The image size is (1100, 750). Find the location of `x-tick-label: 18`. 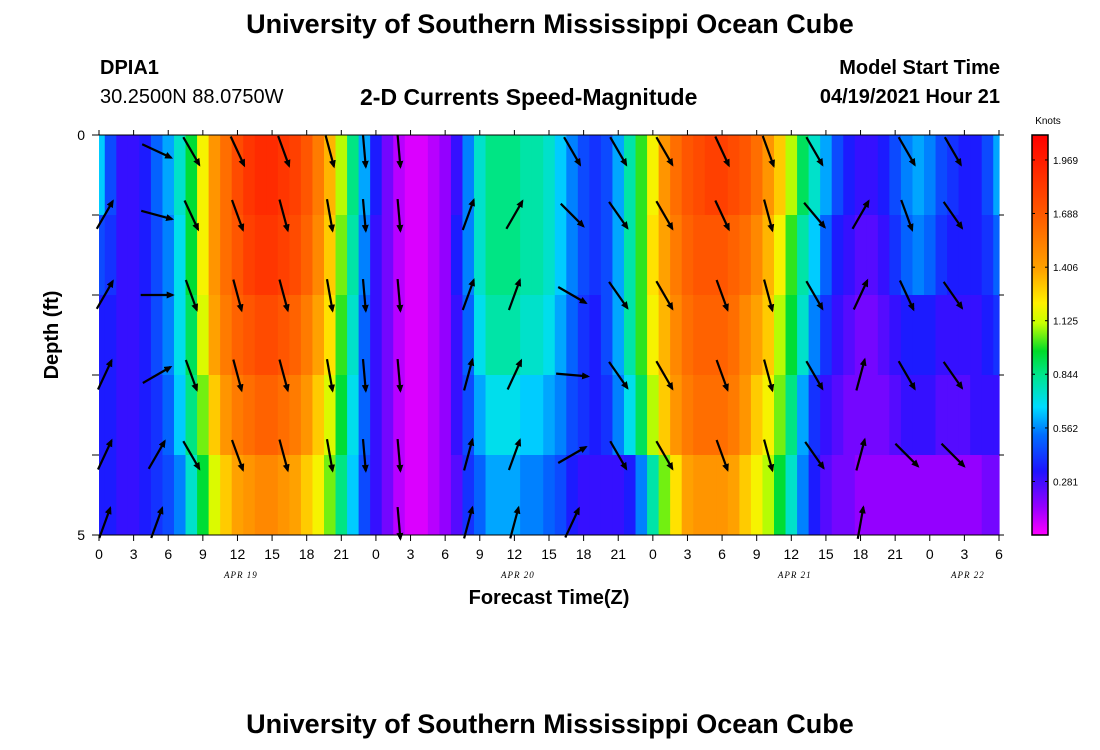

x-tick-label: 18 is located at coordinates (307, 554).